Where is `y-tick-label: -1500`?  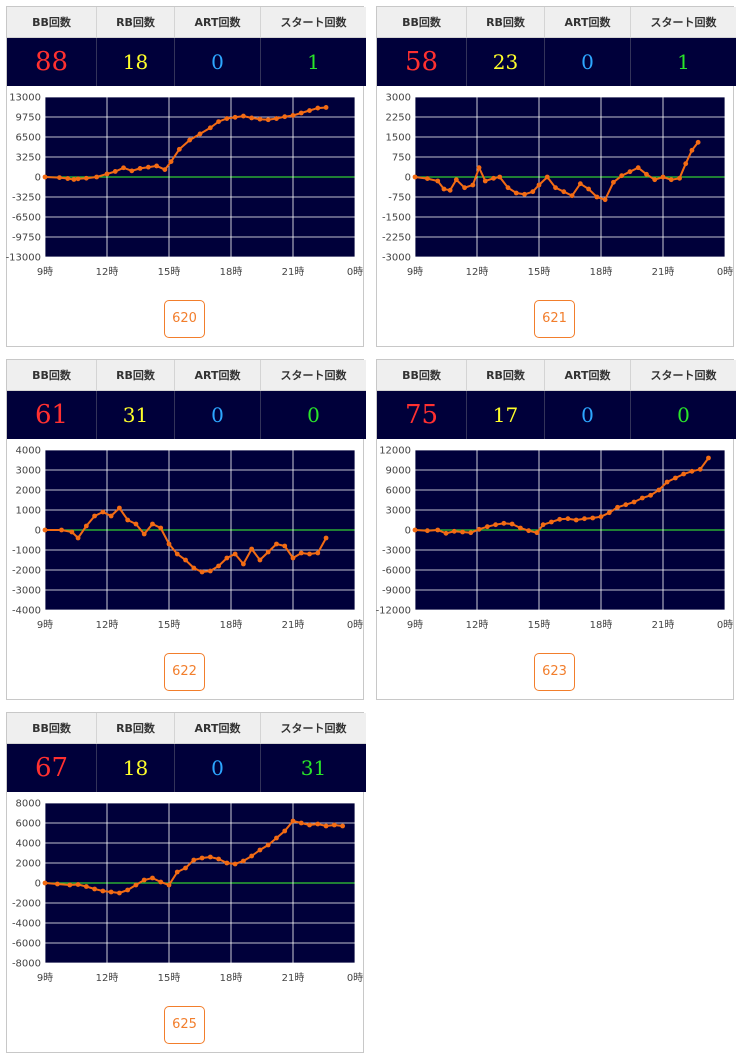 y-tick-label: -1500 is located at coordinates (396, 218).